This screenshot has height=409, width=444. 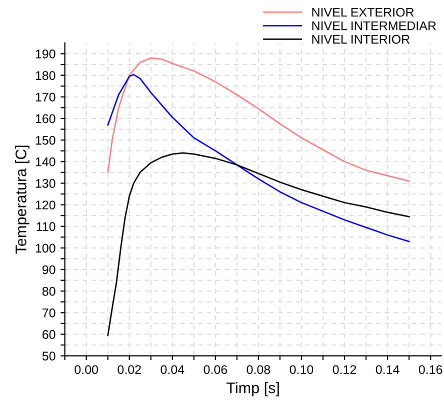 I want to click on legend-label: NIVEL INTERIOR, so click(x=361, y=39).